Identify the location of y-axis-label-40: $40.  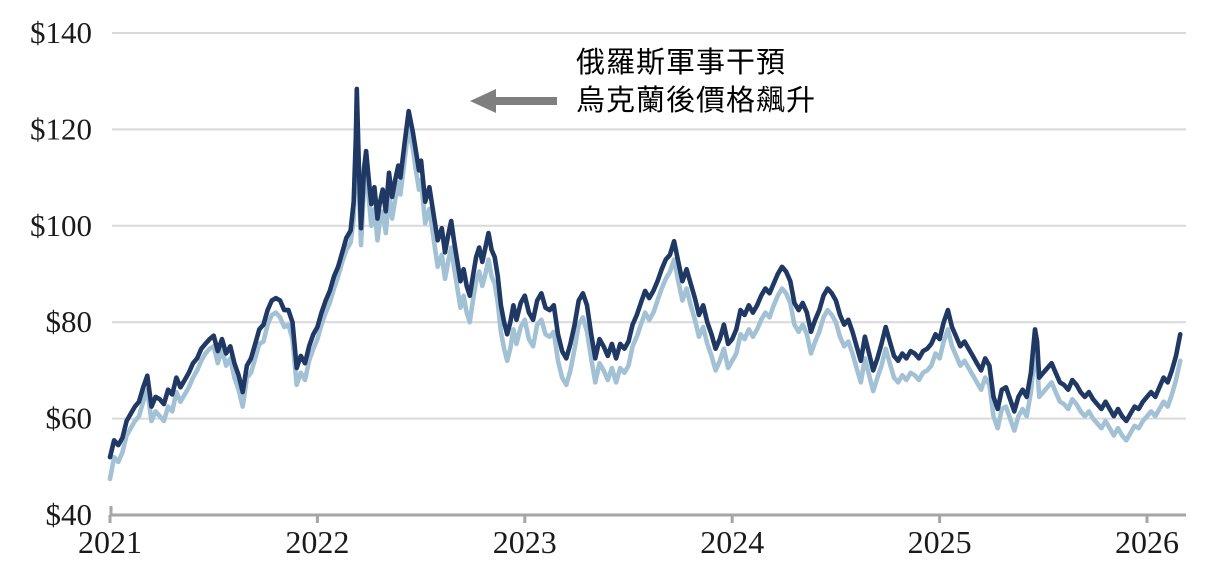
(69, 514).